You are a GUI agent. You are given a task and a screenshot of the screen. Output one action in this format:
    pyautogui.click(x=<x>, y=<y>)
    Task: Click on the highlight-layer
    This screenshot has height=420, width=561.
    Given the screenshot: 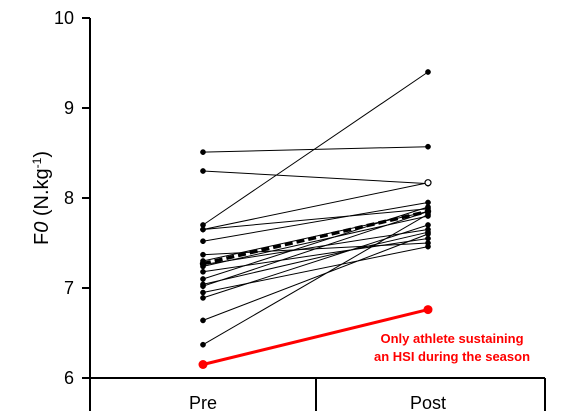 What is the action you would take?
    pyautogui.click(x=315, y=337)
    